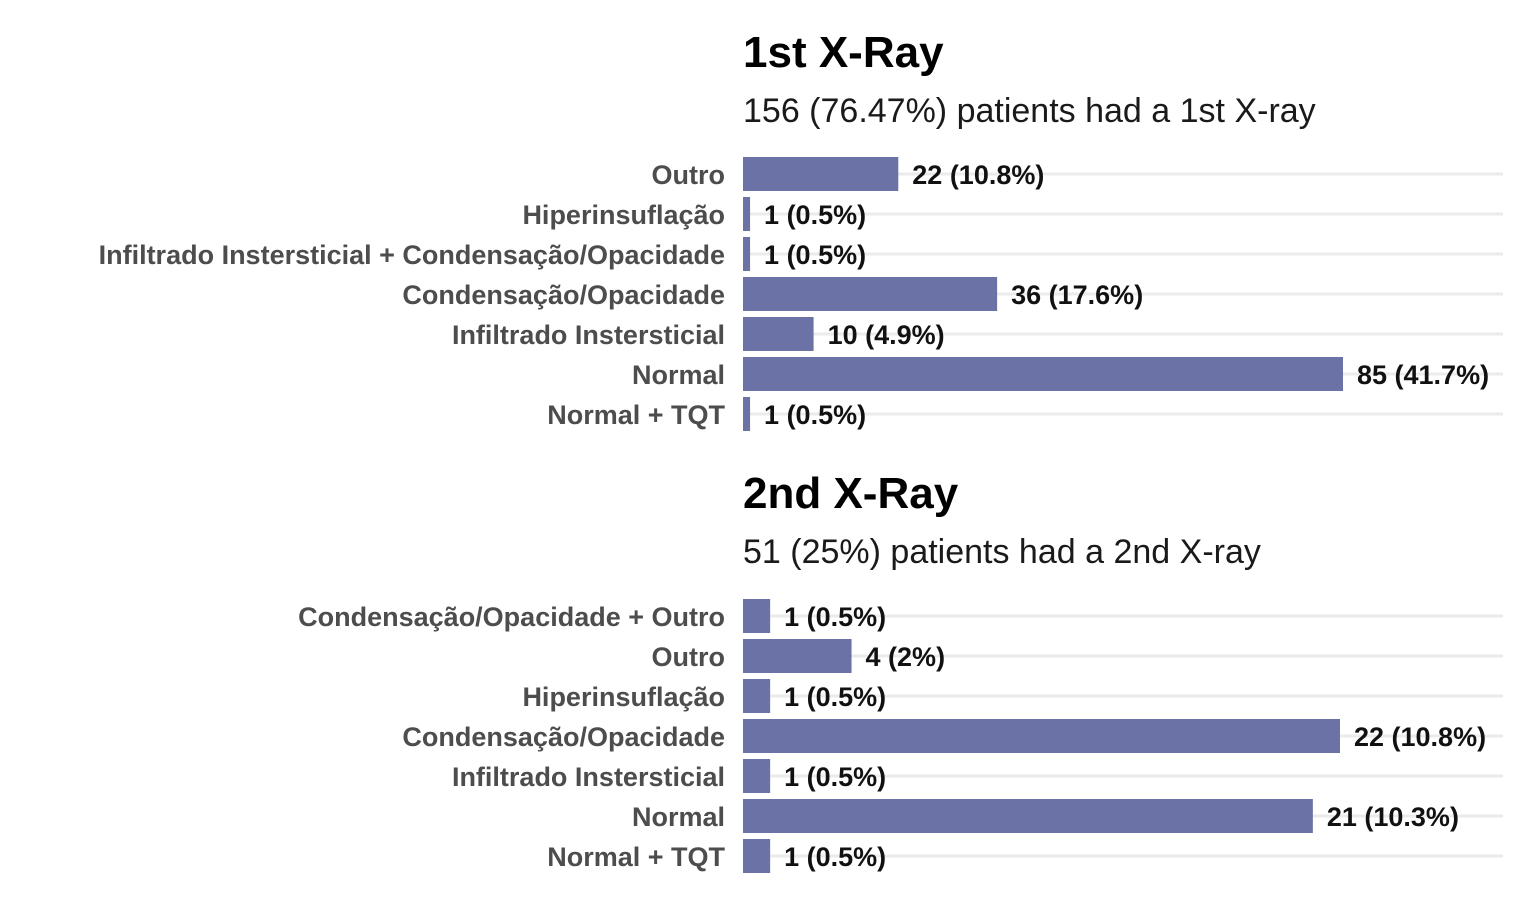 This screenshot has height=912, width=1536. What do you see at coordinates (1423, 375) in the screenshot?
I see `data-label: 85 (41.7%)` at bounding box center [1423, 375].